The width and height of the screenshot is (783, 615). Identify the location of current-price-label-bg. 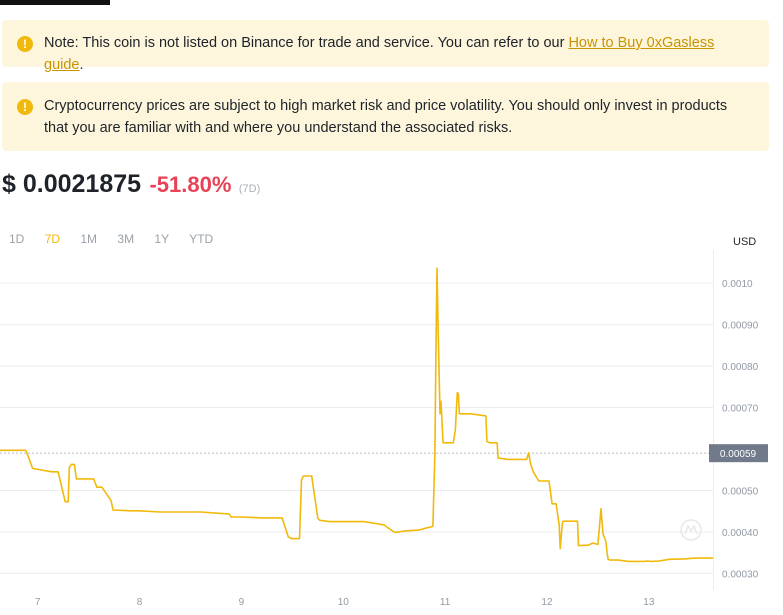
(738, 453).